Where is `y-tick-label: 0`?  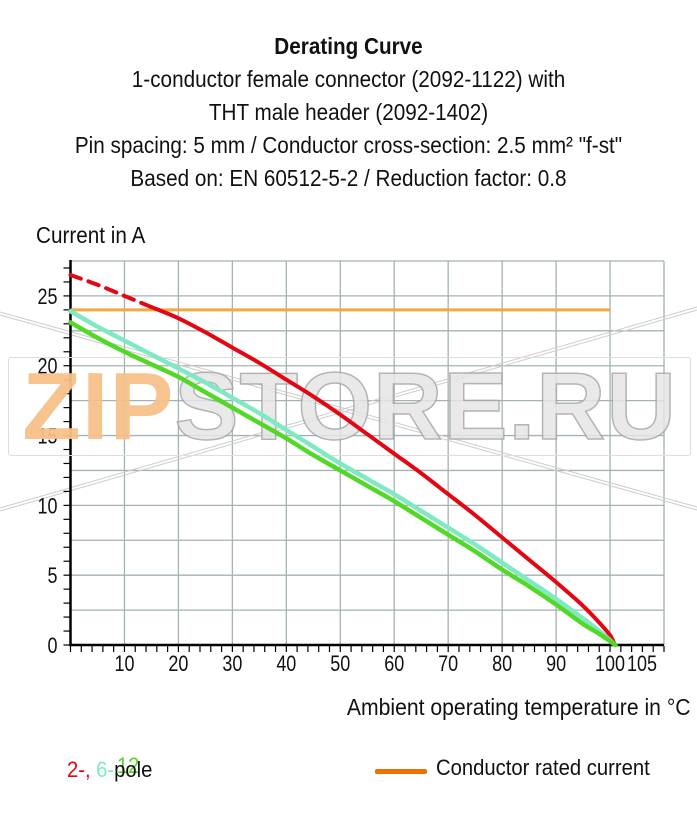 y-tick-label: 0 is located at coordinates (53, 645).